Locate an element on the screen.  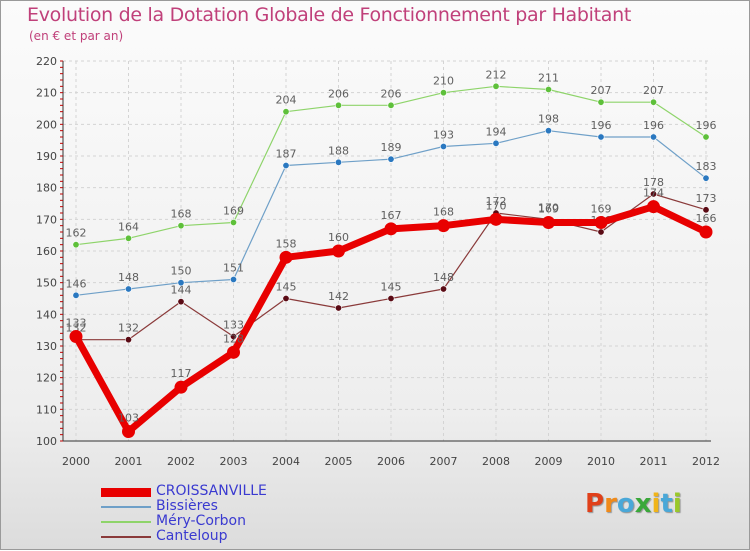
y-tick-label: 120 is located at coordinates (46, 378).